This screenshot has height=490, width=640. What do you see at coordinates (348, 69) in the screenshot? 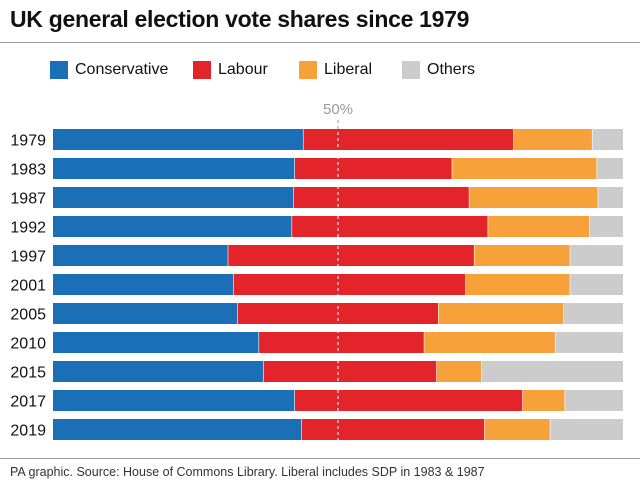
I see `legend-label-liberal: Liberal` at bounding box center [348, 69].